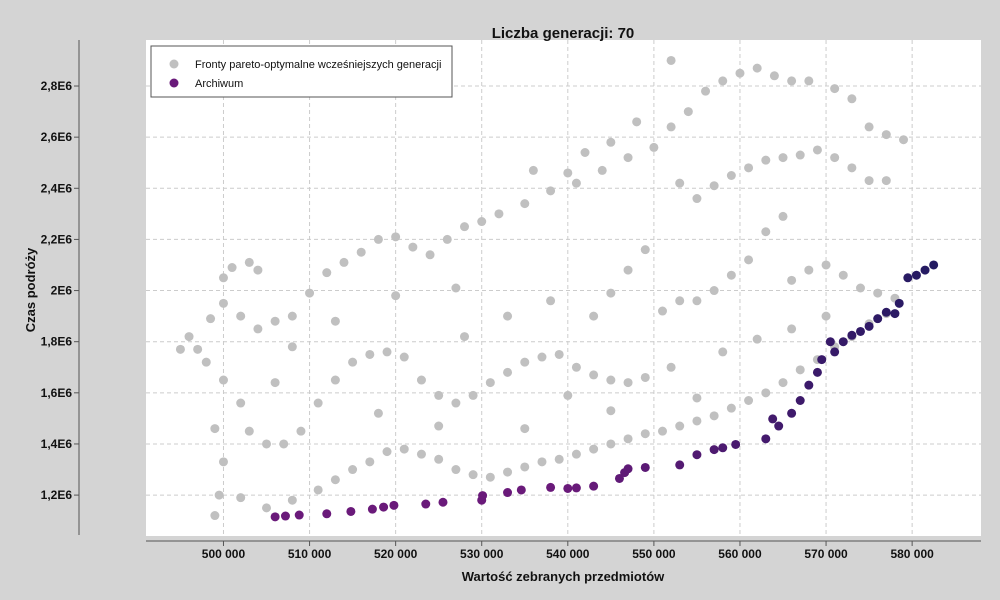 Image resolution: width=1000 pixels, height=600 pixels. Describe the element at coordinates (654, 554) in the screenshot. I see `x-tick-label: 550 000` at that location.